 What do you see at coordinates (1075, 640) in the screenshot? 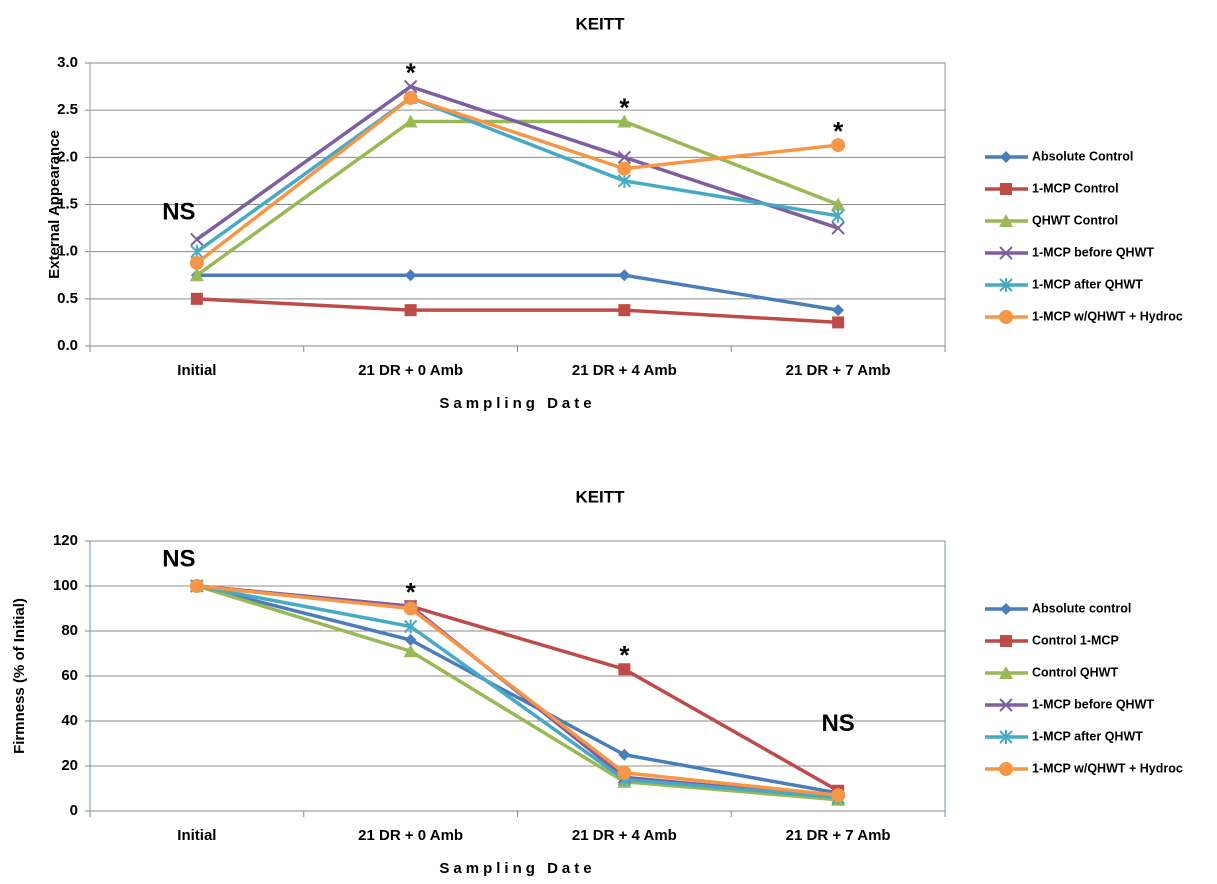
I see `legend-label: Control 1-MCP` at bounding box center [1075, 640].